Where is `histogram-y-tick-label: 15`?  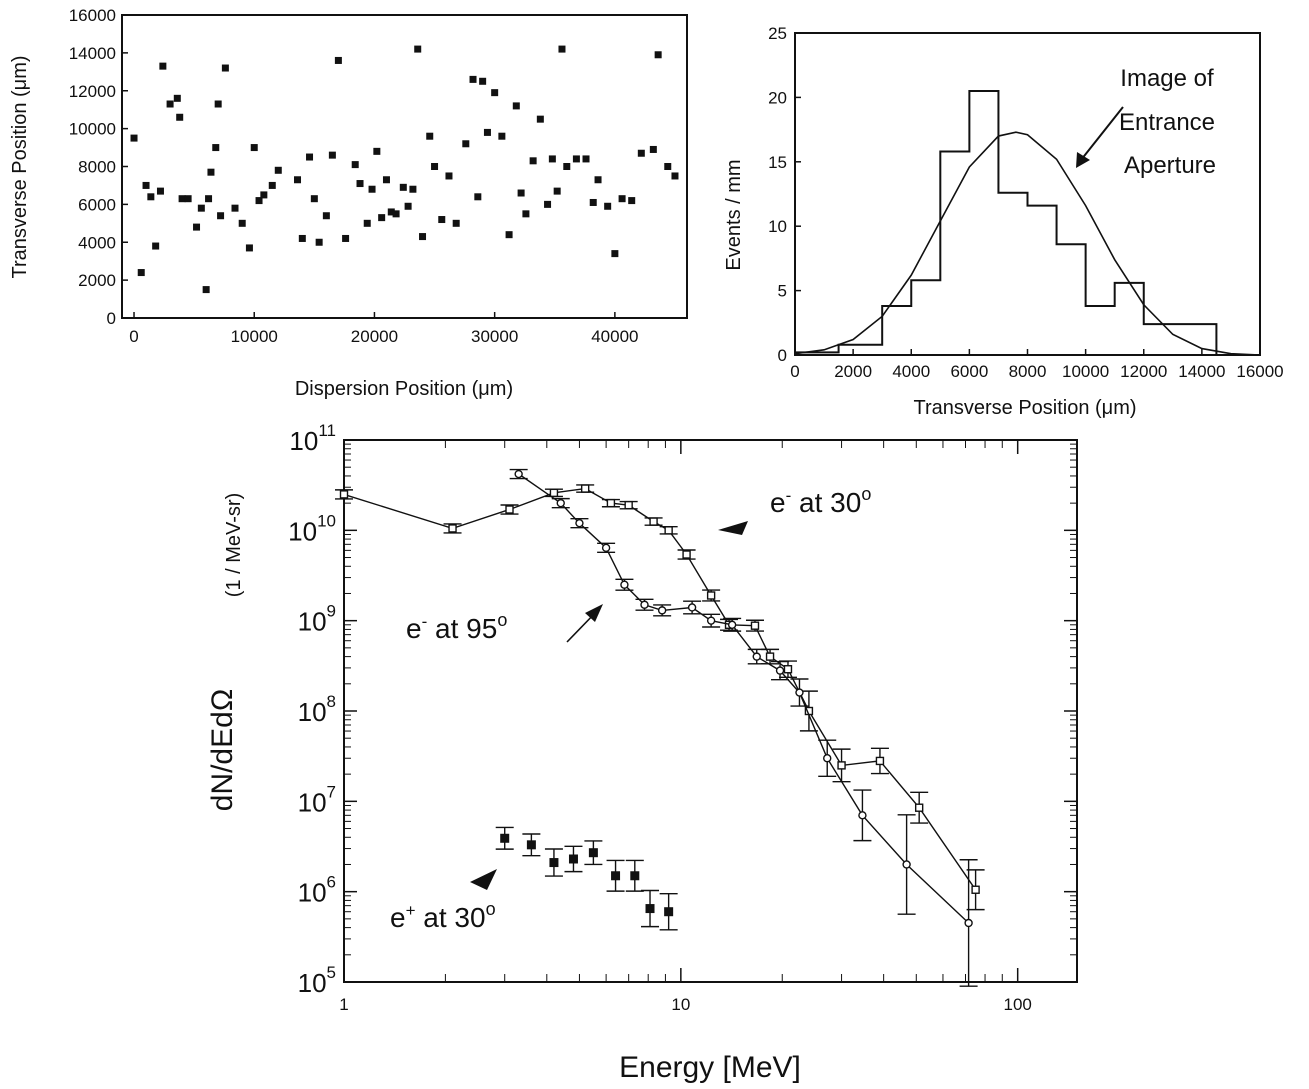 histogram-y-tick-label: 15 is located at coordinates (777, 162).